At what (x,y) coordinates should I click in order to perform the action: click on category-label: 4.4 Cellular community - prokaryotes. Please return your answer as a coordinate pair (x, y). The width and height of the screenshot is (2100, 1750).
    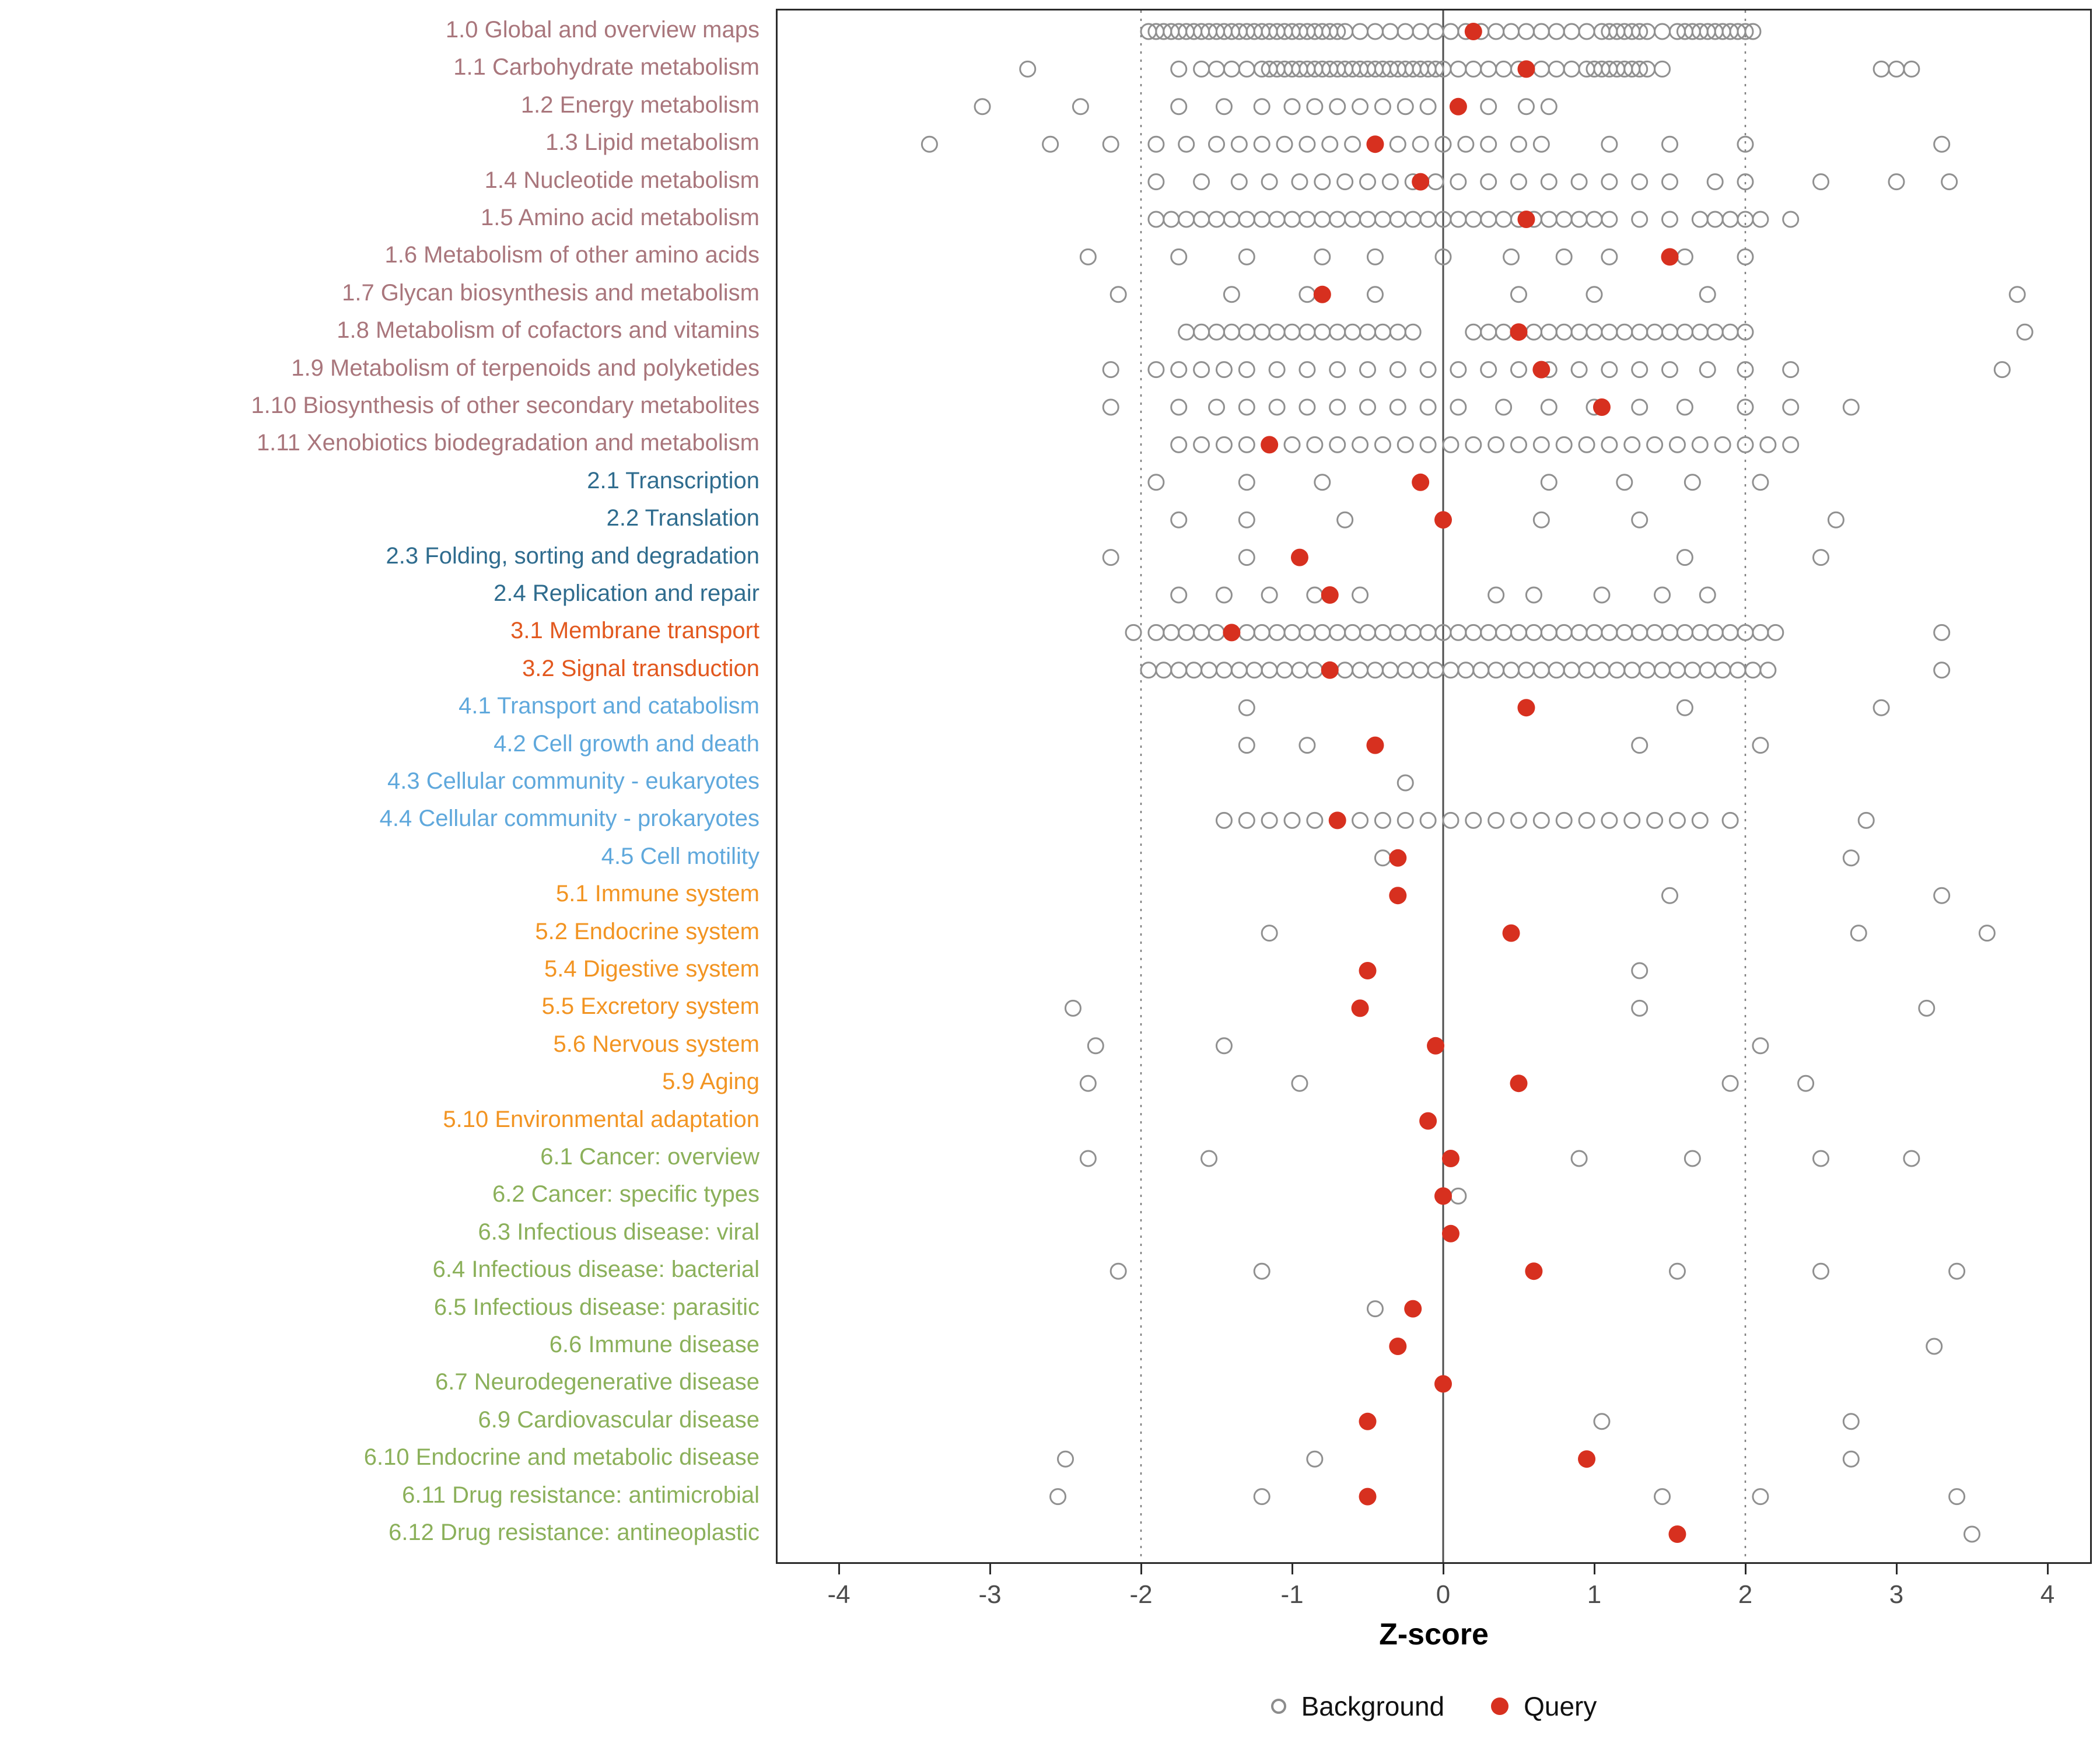
    Looking at the image, I should click on (569, 819).